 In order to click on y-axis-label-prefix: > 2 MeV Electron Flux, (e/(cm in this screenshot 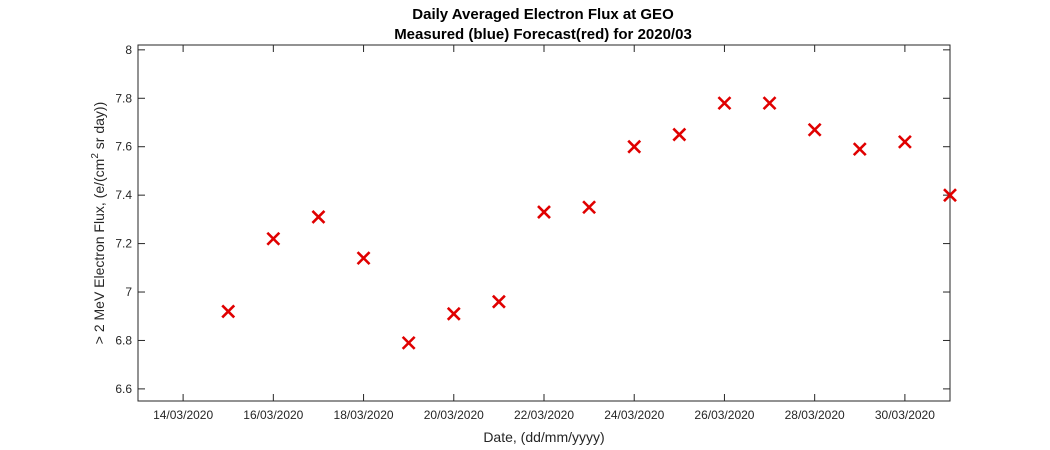, I will do `click(99, 252)`.